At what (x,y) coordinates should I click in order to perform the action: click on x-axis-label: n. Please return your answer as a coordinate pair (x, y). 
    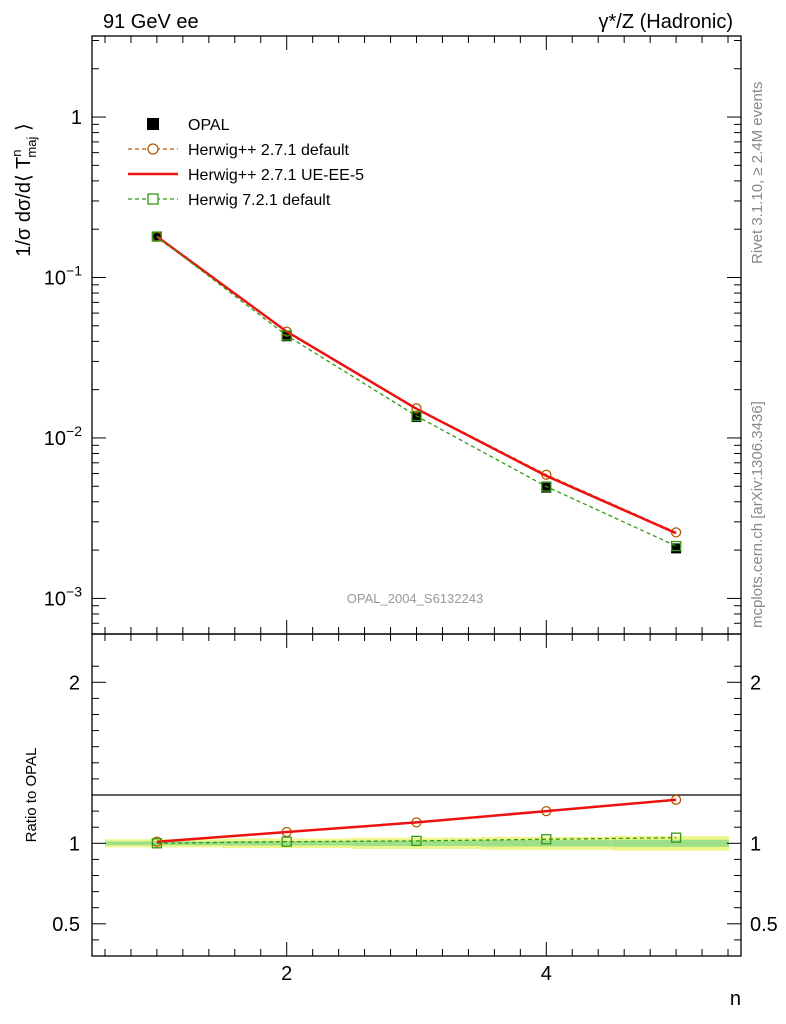
    Looking at the image, I should click on (735, 999).